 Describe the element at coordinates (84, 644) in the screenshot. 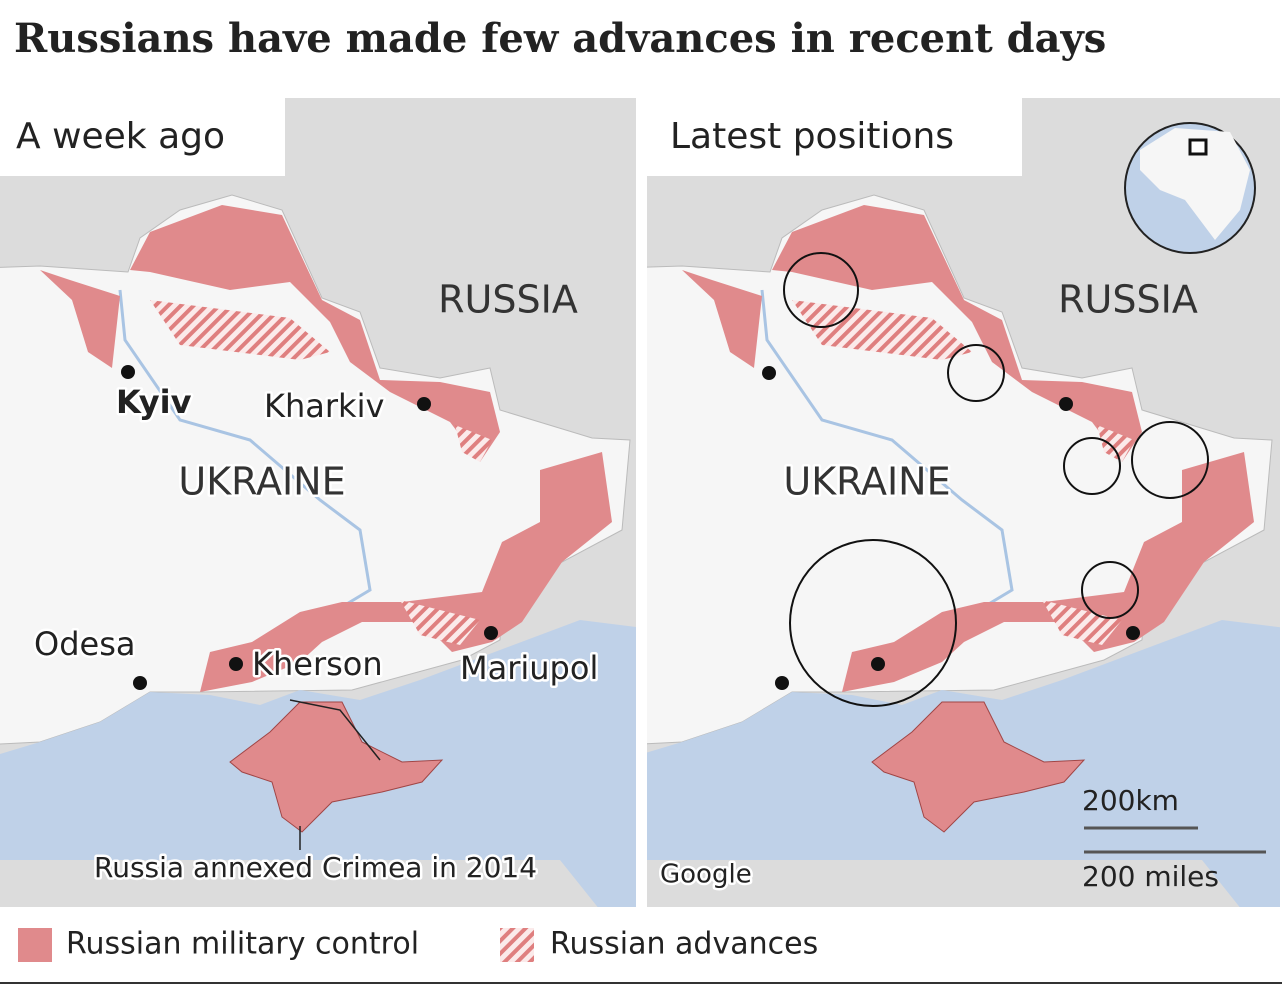

I see `city-label: Odesa` at that location.